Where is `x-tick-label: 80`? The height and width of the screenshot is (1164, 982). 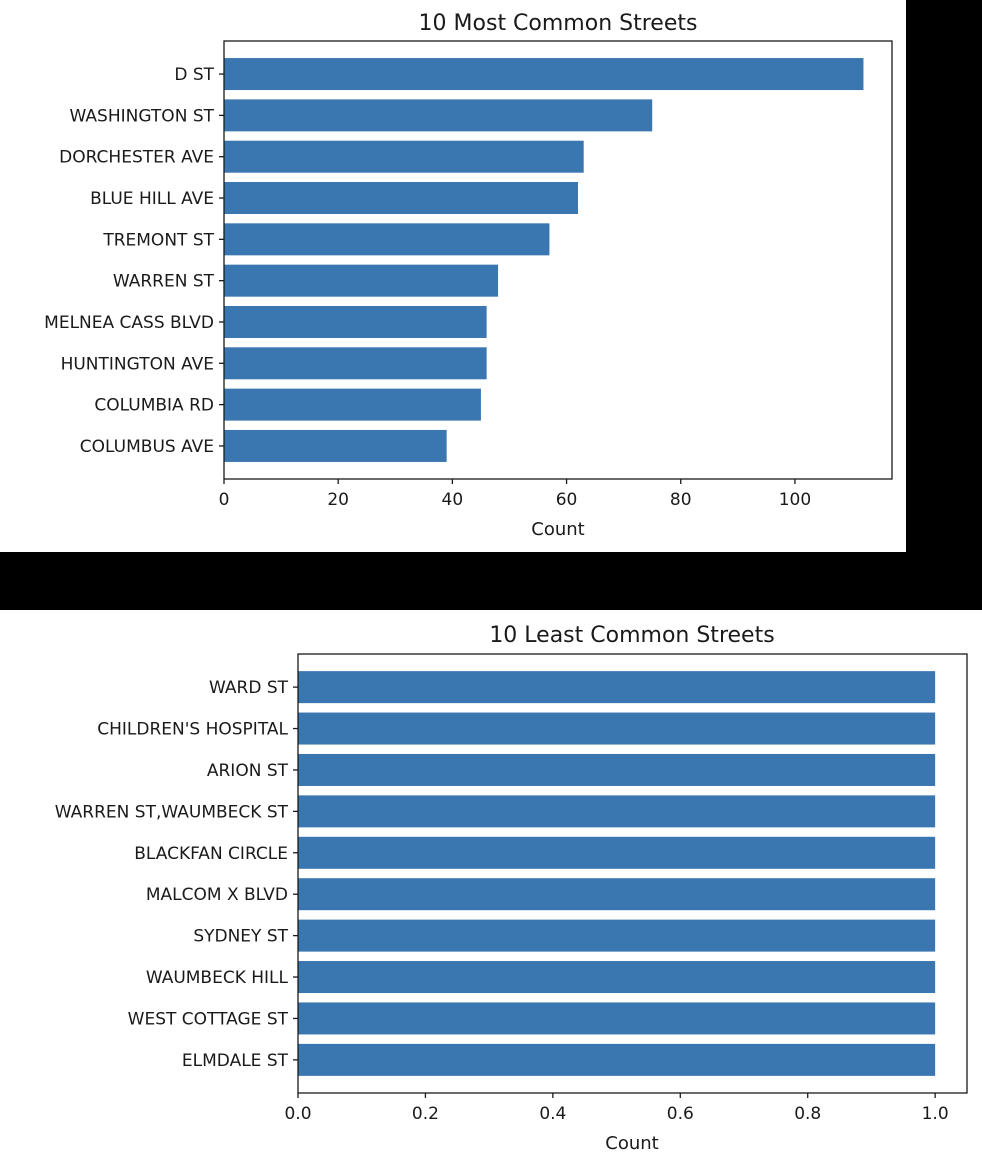 x-tick-label: 80 is located at coordinates (681, 500).